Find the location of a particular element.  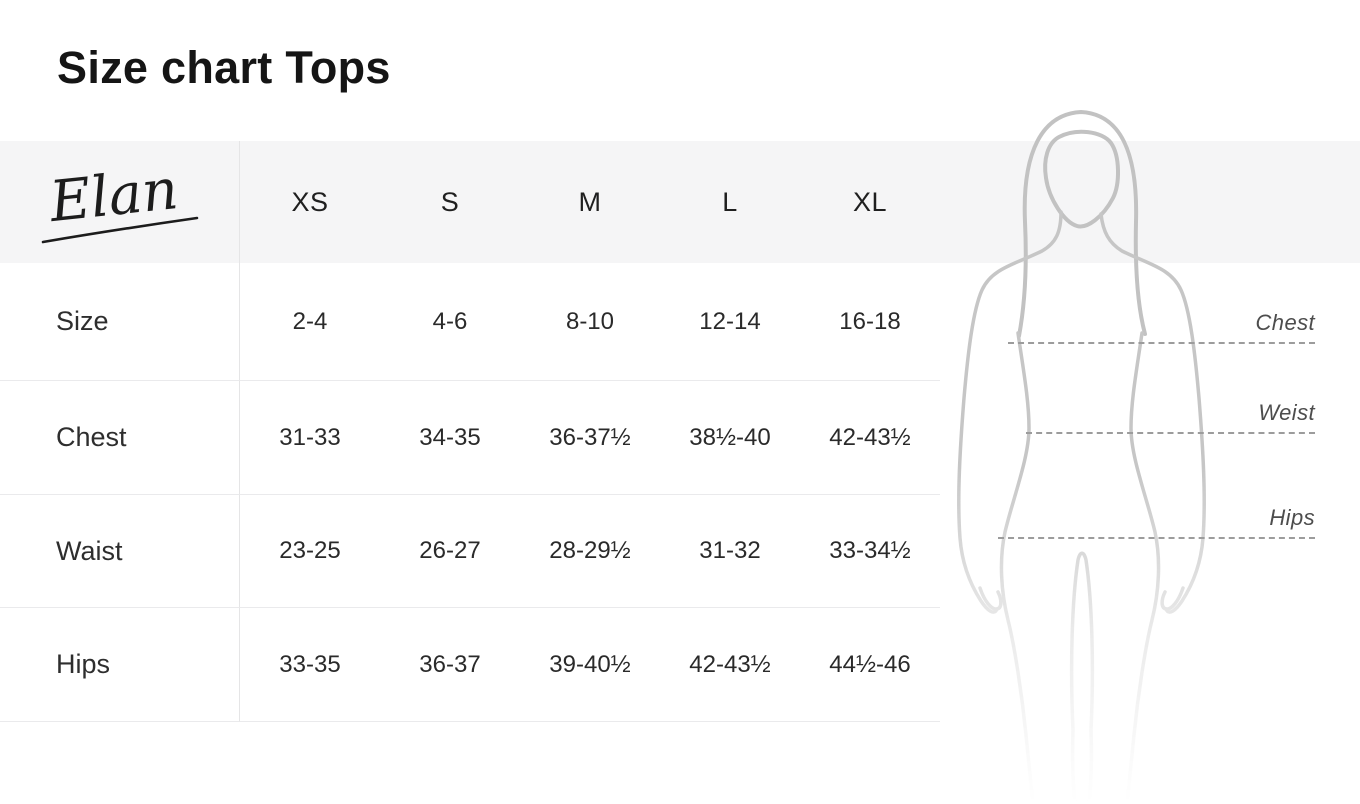

hips-xs: 33-35 is located at coordinates (310, 665).